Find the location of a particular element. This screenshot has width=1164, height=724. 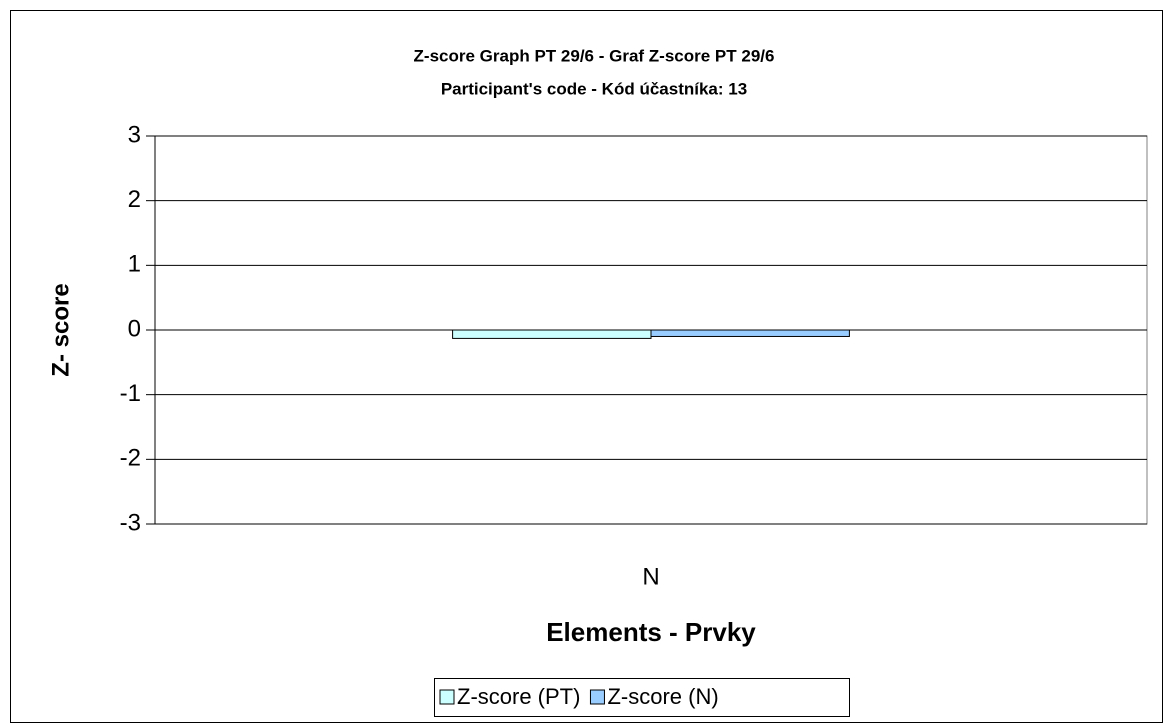

y-tick-label: -2 is located at coordinates (130, 458).